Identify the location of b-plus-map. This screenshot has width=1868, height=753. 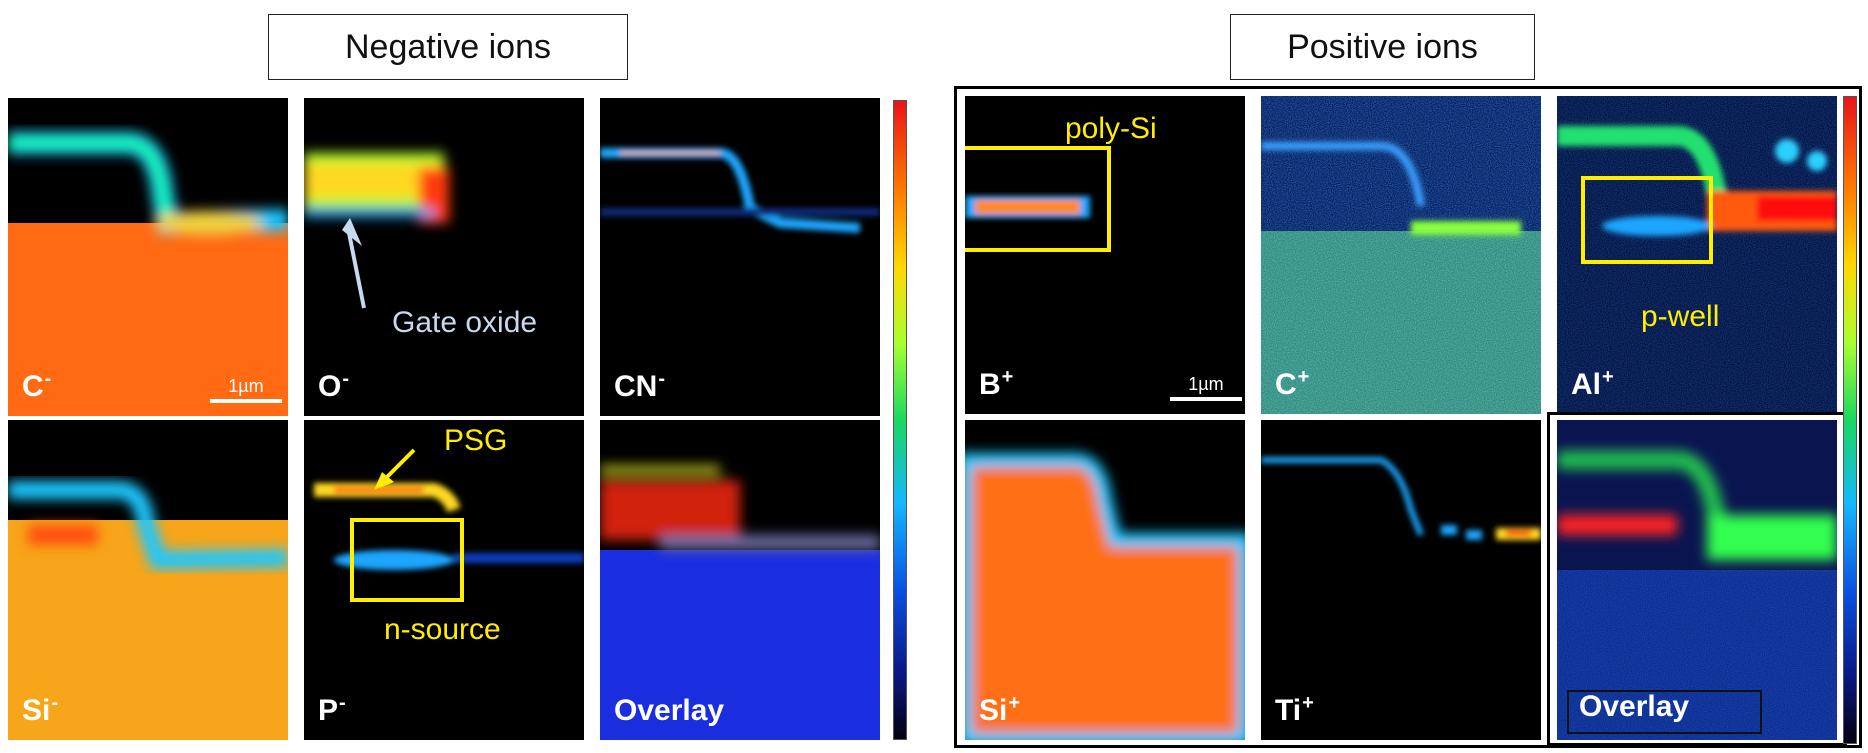
(1038, 199).